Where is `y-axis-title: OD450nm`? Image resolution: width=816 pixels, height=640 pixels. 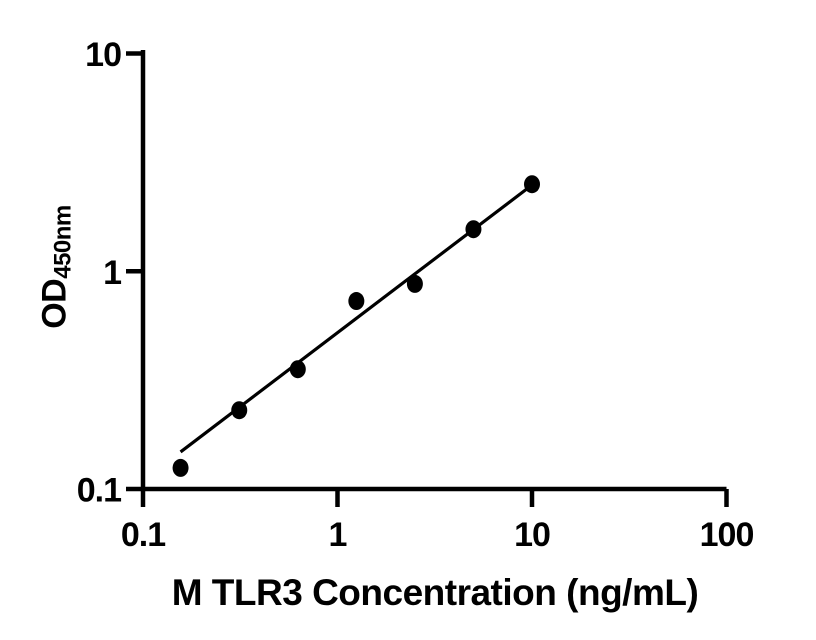 y-axis-title: OD450nm is located at coordinates (56, 267).